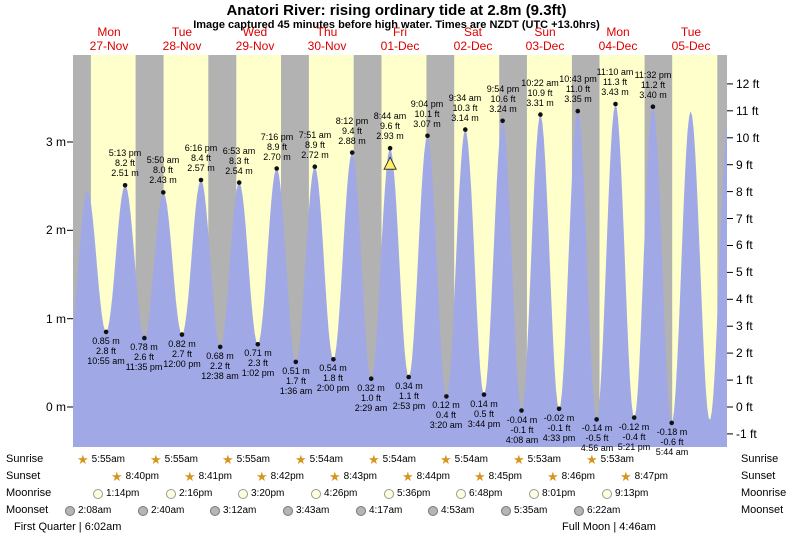  Describe the element at coordinates (409, 396) in the screenshot. I see `low-tide-label: 0.34 m 1.1 ft 2:53 pm` at that location.